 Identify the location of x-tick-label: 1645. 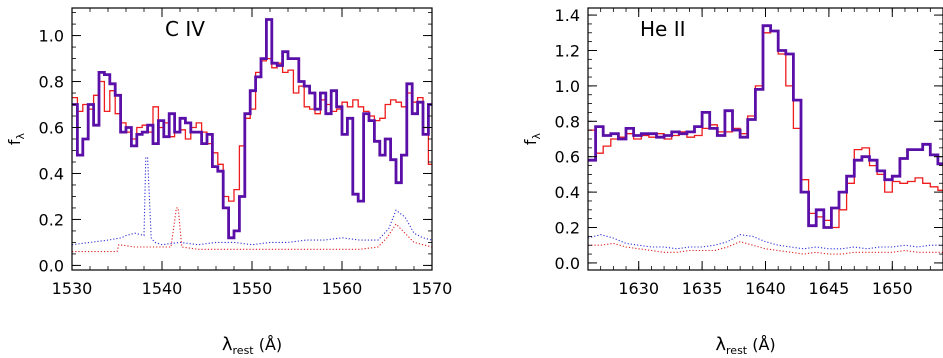
(829, 288).